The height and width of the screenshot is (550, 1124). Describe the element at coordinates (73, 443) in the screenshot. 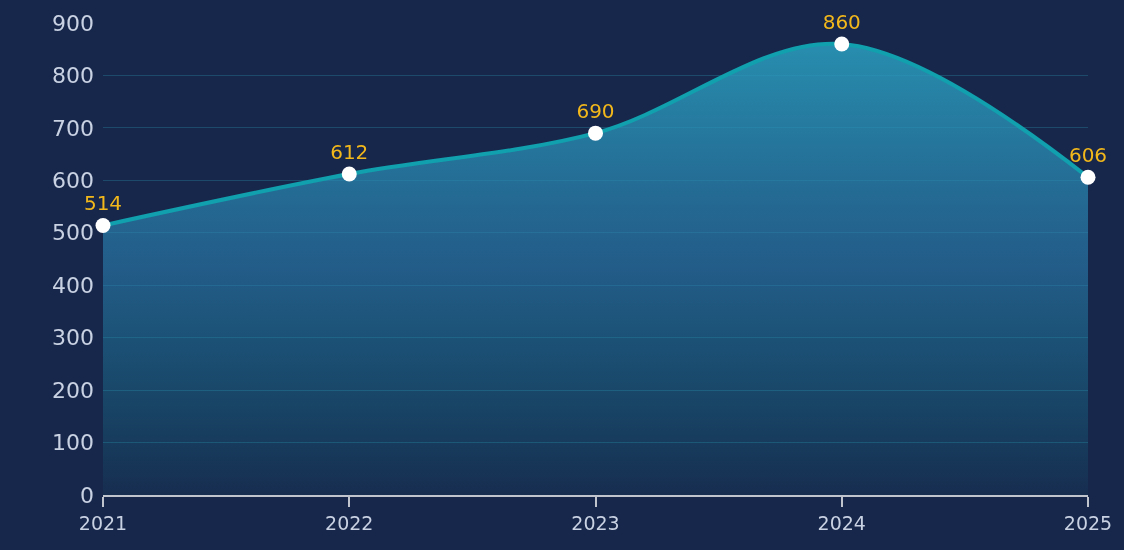

I see `y-tick-label: 100` at that location.